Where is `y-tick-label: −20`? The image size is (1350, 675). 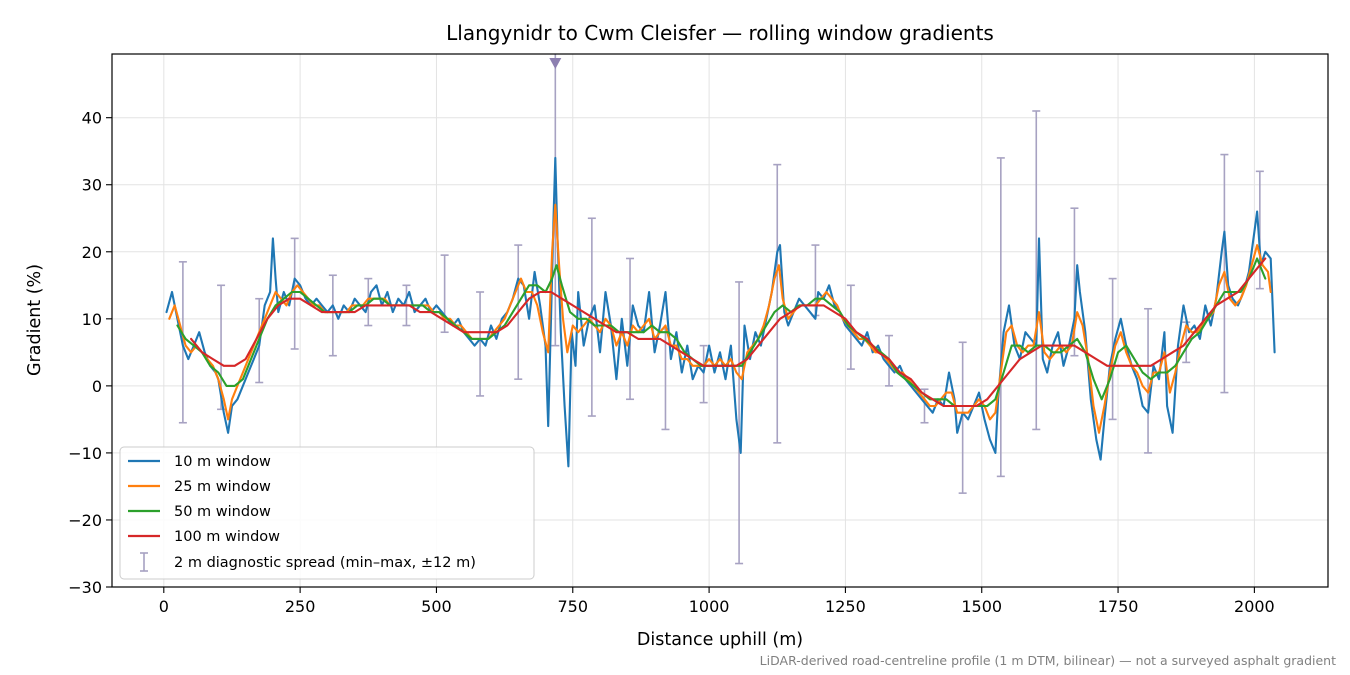 y-tick-label: −20 is located at coordinates (85, 520).